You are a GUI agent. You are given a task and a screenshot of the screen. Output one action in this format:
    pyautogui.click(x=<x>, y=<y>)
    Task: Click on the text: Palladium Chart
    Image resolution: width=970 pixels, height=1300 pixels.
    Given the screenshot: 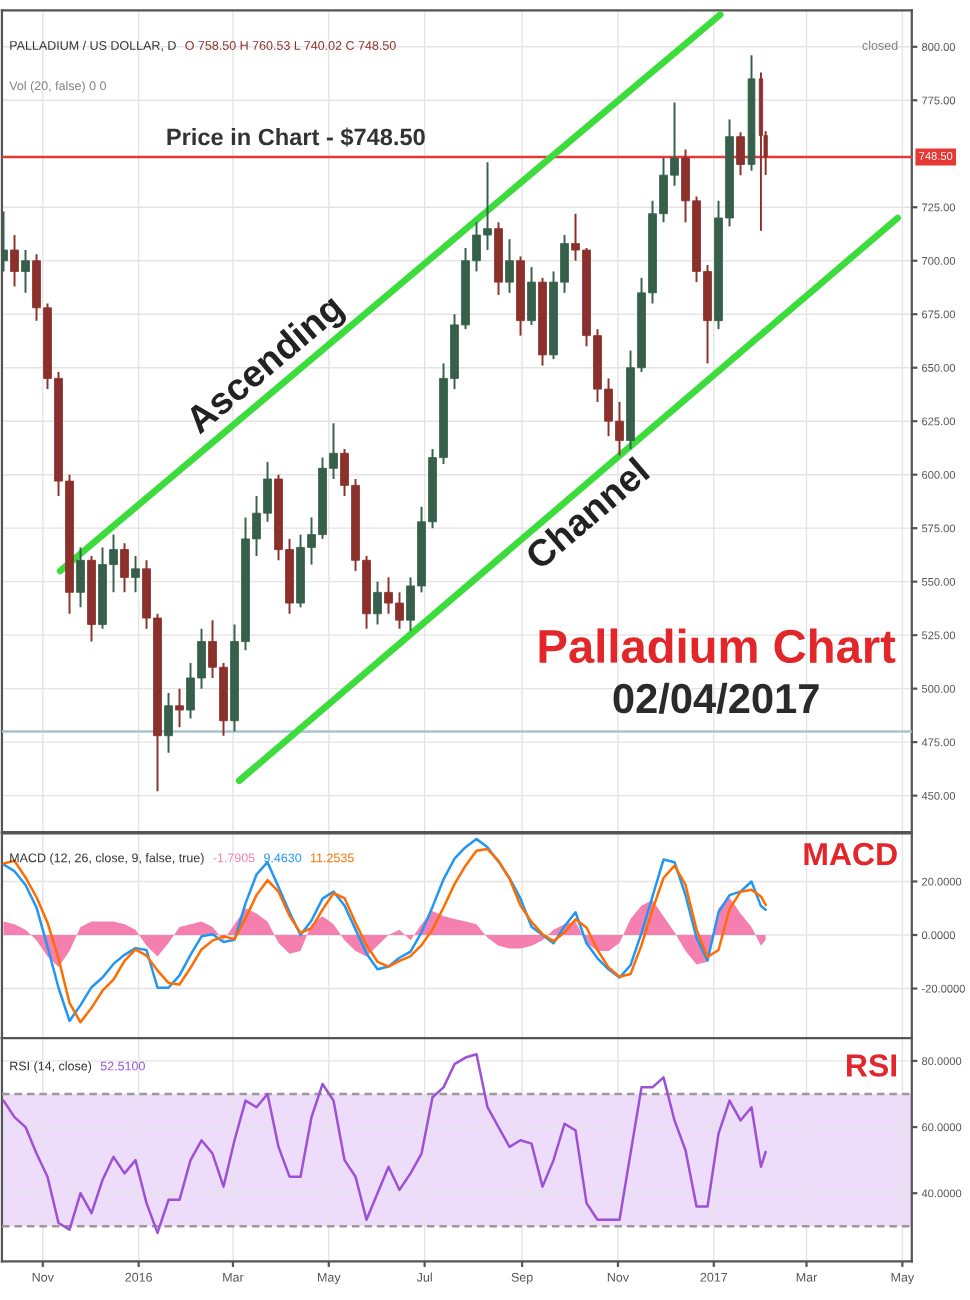 What is the action you would take?
    pyautogui.click(x=717, y=646)
    